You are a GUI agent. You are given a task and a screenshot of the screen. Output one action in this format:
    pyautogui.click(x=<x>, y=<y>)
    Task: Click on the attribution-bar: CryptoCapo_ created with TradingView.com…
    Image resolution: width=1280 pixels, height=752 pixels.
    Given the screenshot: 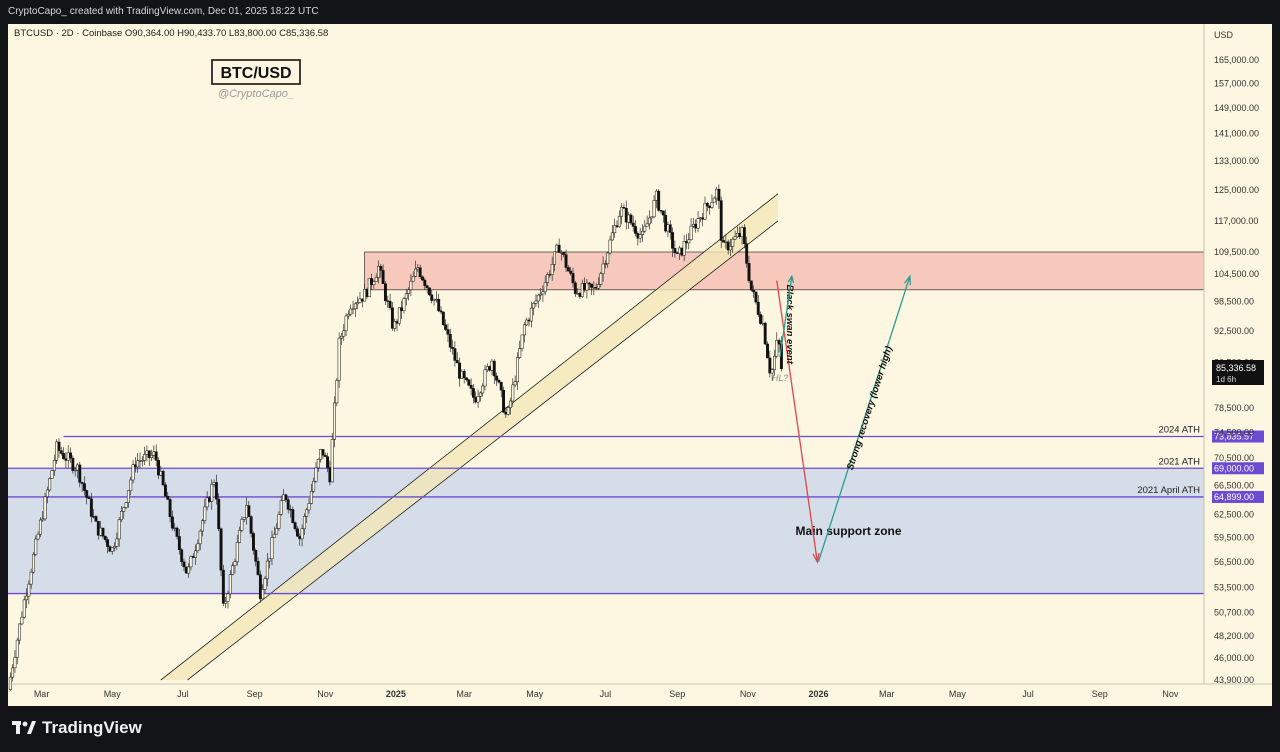 What is the action you would take?
    pyautogui.click(x=640, y=12)
    